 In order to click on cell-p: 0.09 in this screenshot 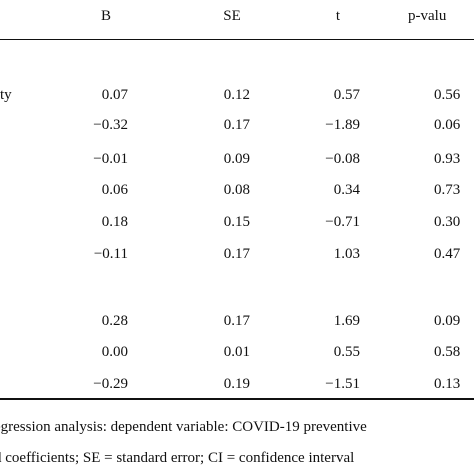, I will do `click(447, 321)`.